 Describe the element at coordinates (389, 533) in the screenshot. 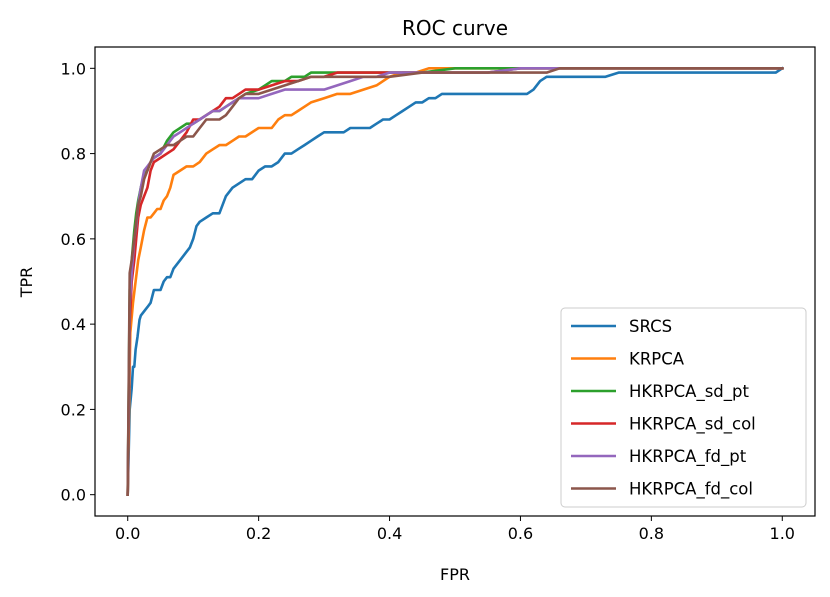

I see `x-tick-label: 0.4` at that location.